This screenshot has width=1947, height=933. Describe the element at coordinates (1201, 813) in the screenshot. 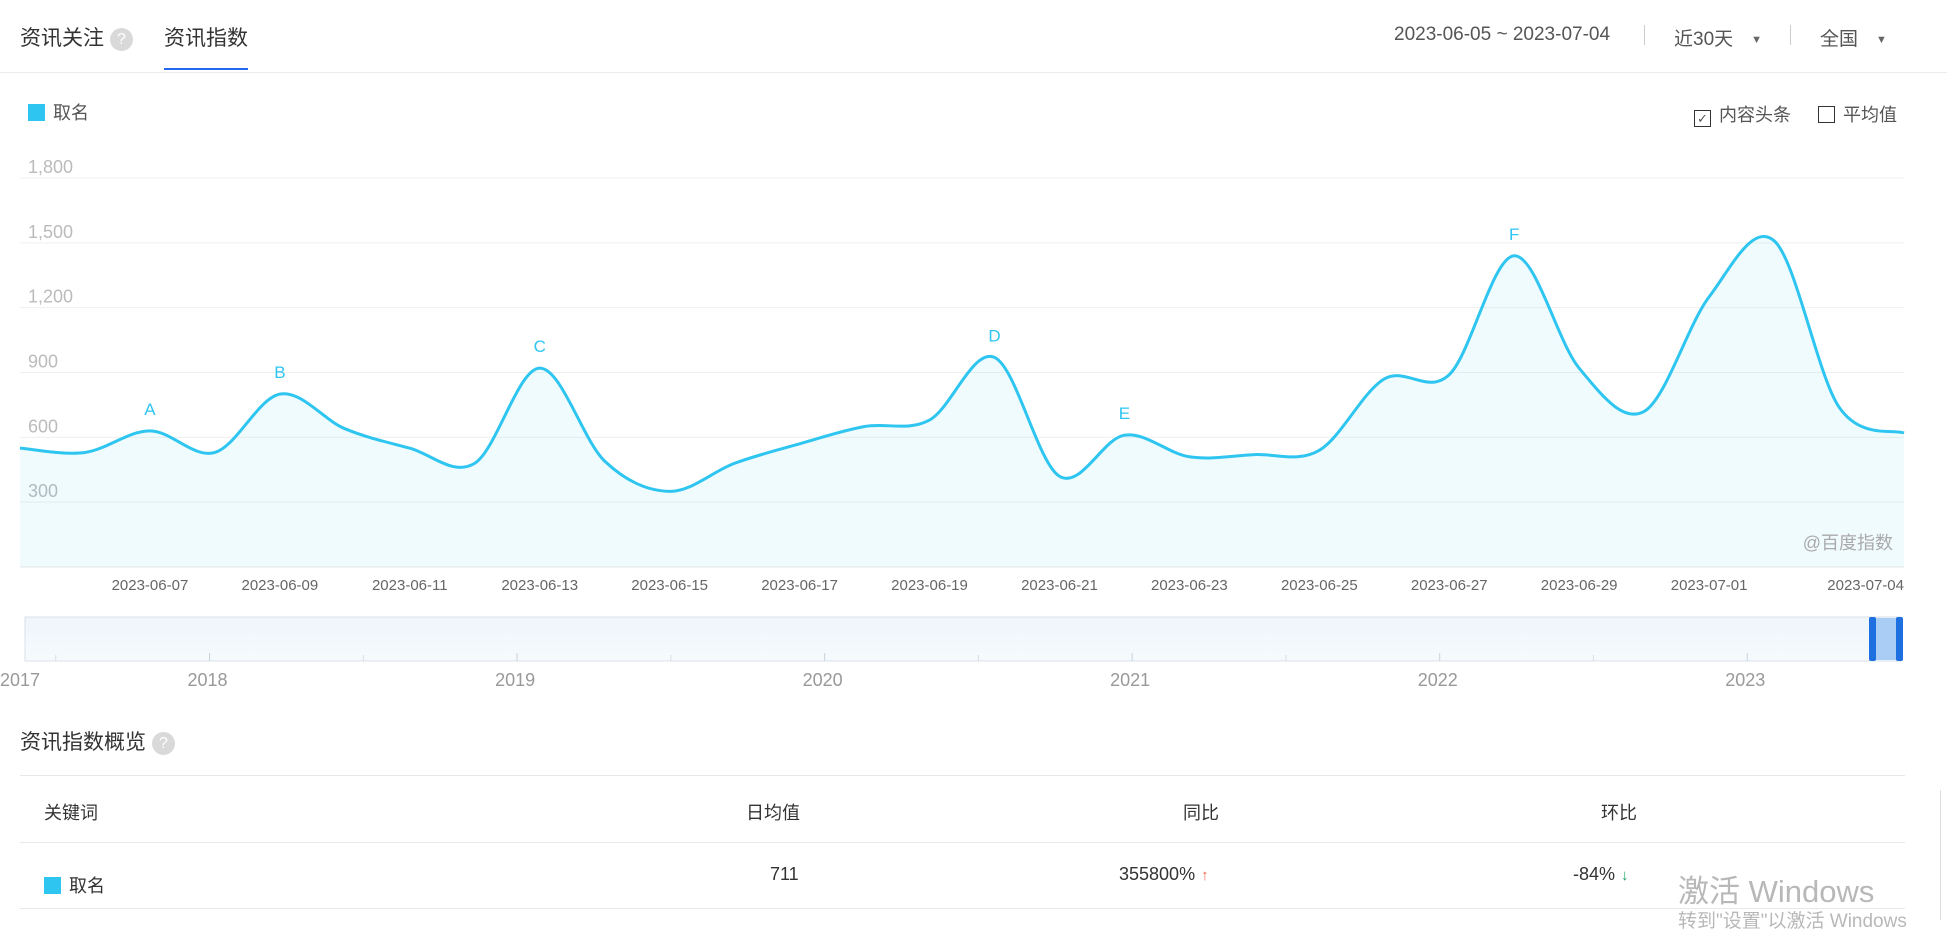

I see `col-yoy: 同比` at that location.